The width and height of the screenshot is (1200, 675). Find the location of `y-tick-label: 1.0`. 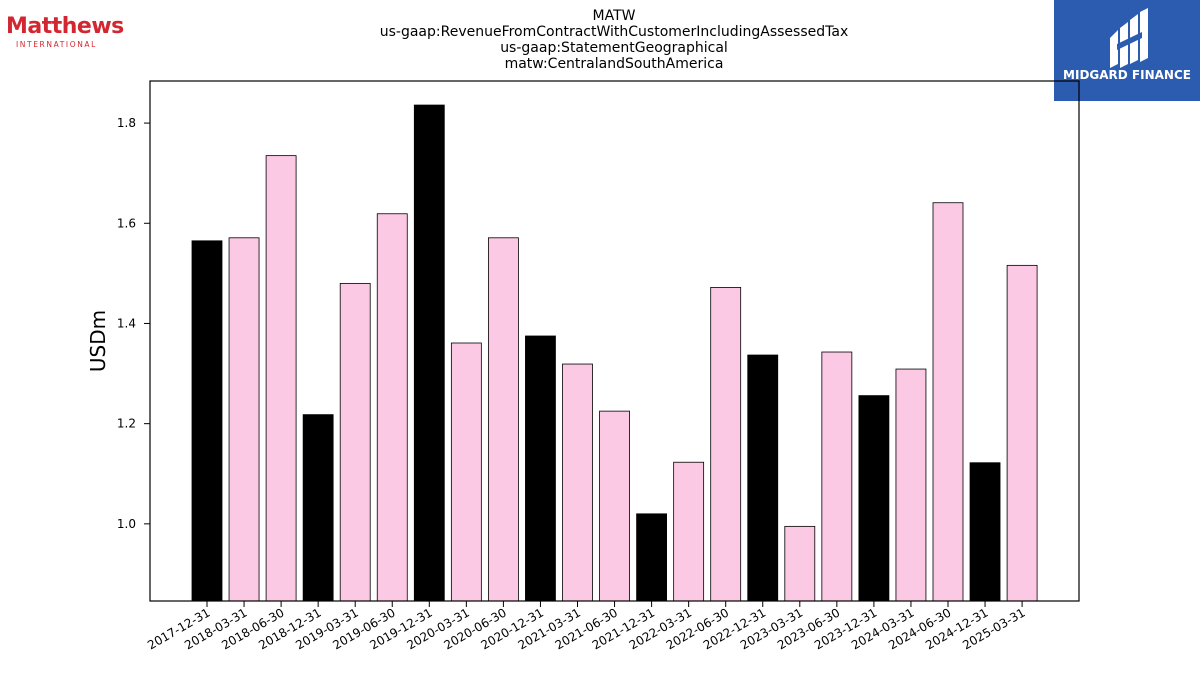

y-tick-label: 1.0 is located at coordinates (126, 524).